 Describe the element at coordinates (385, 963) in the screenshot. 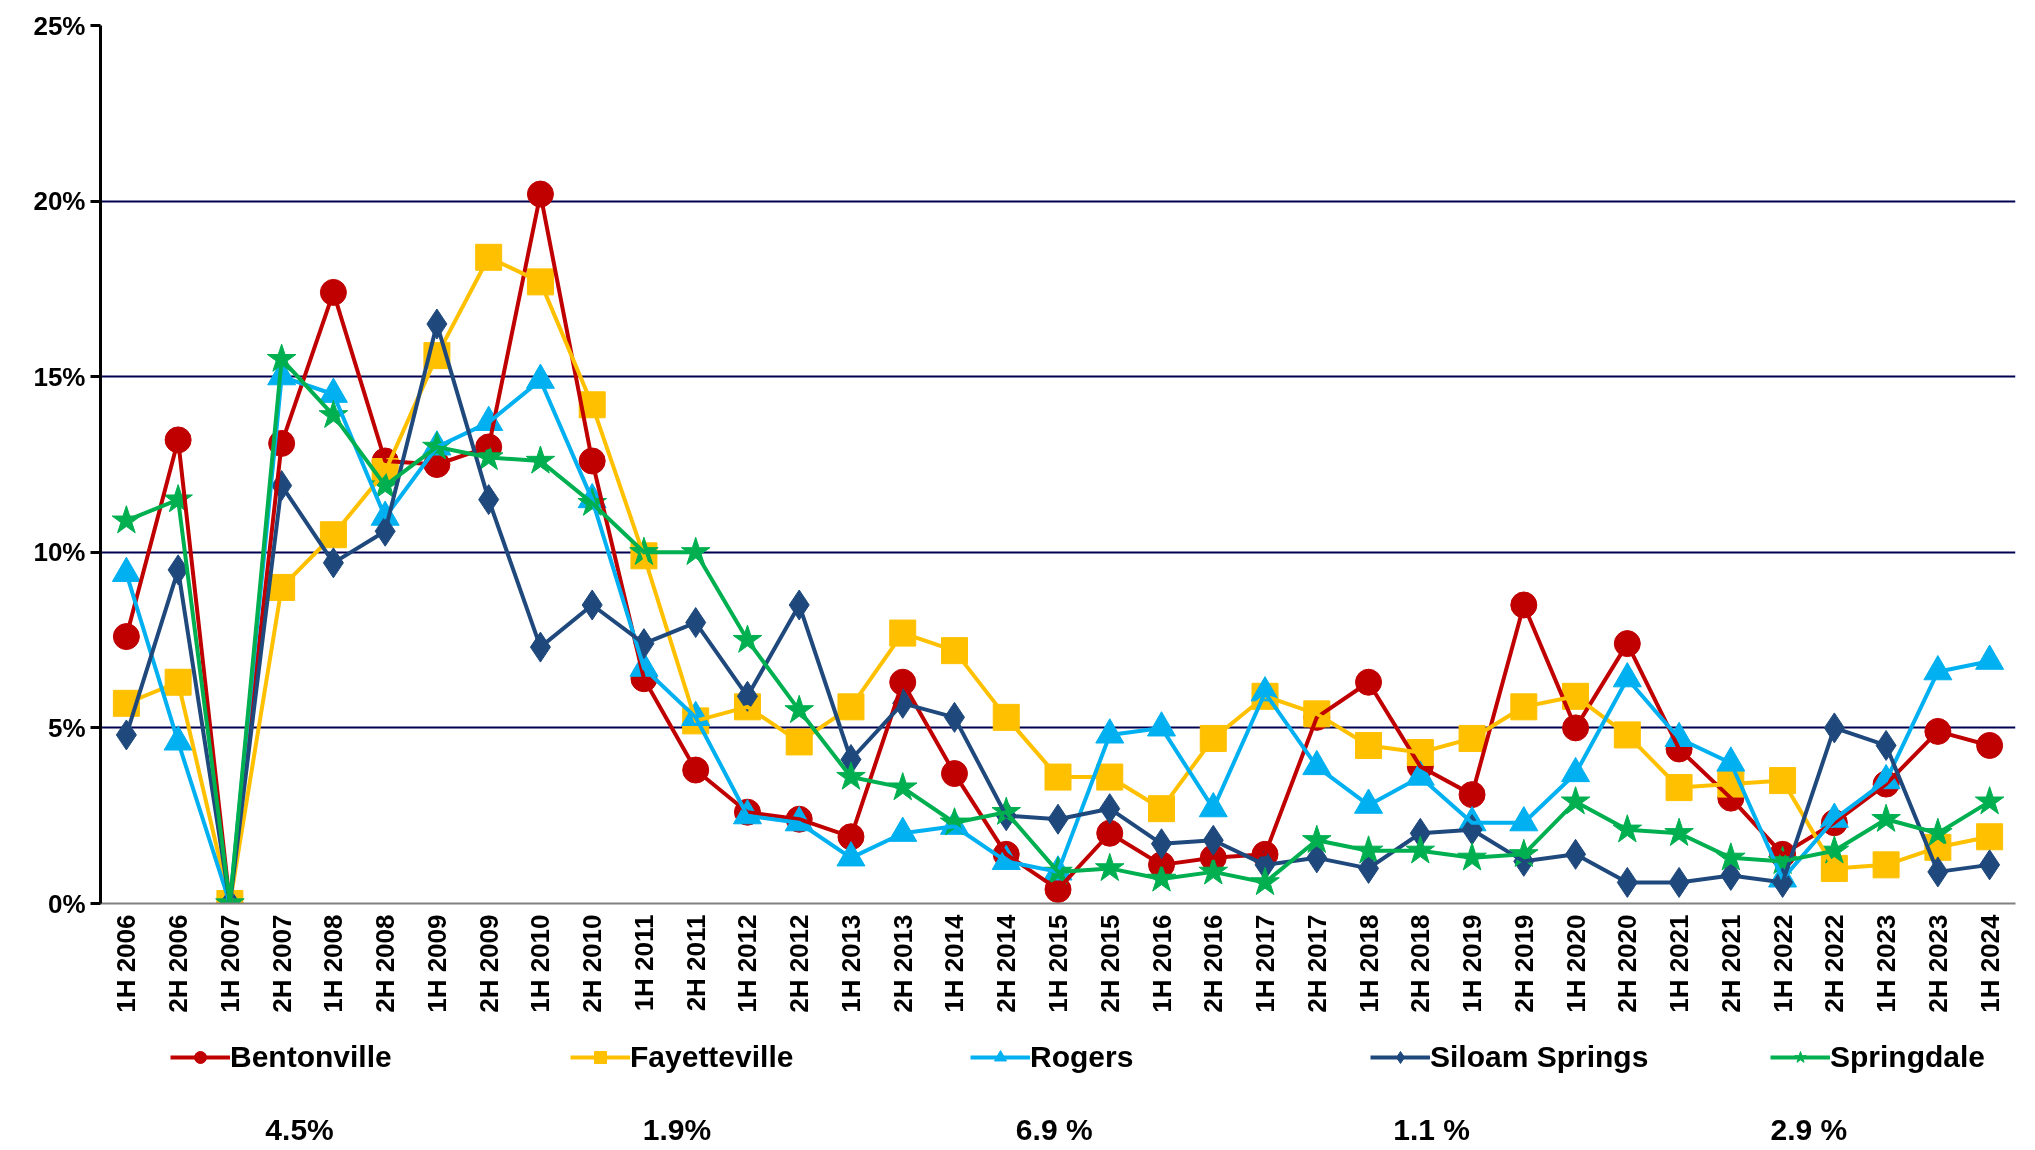

I see `x-tick-label: 2H 2008` at that location.